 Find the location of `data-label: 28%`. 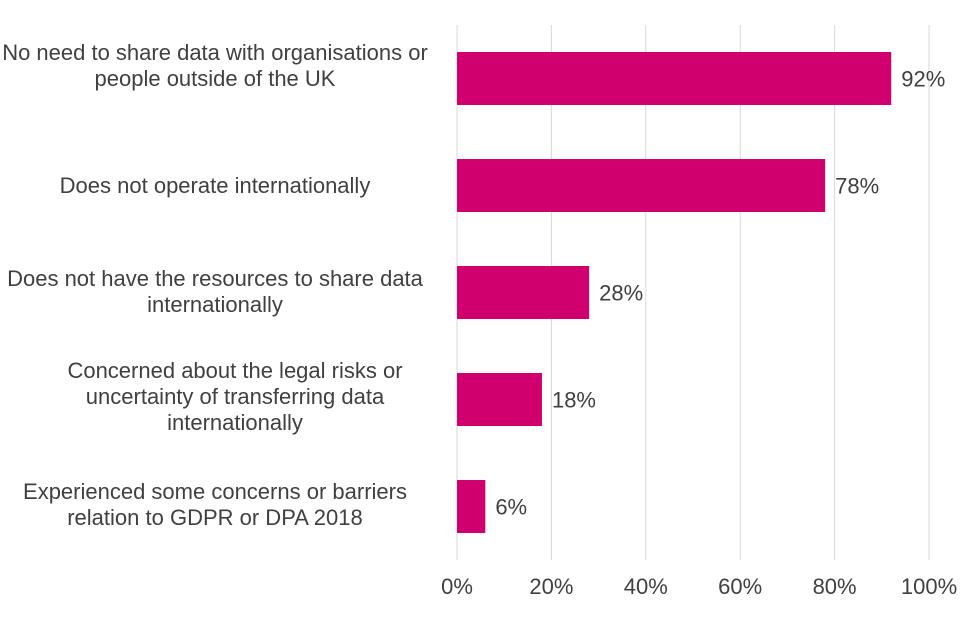

data-label: 28% is located at coordinates (621, 293).